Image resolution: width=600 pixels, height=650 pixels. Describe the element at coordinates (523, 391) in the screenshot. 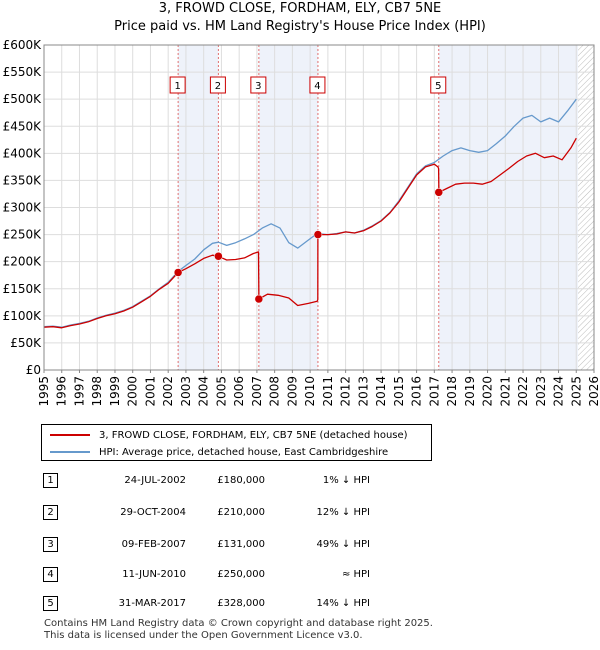

I see `x-tick-label: 2022` at that location.